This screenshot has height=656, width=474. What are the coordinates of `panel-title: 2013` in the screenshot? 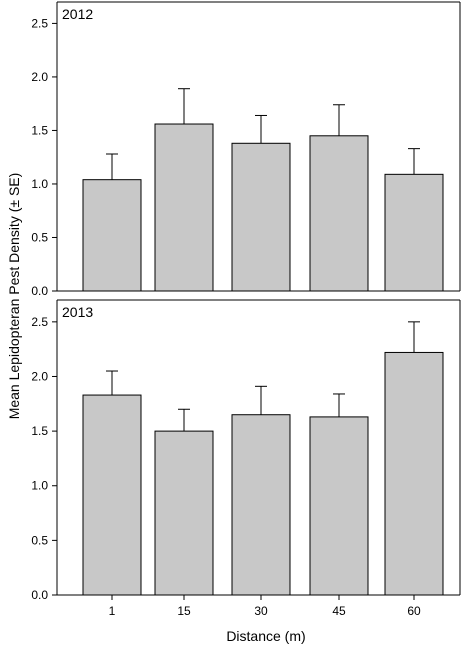 It's located at (77, 312).